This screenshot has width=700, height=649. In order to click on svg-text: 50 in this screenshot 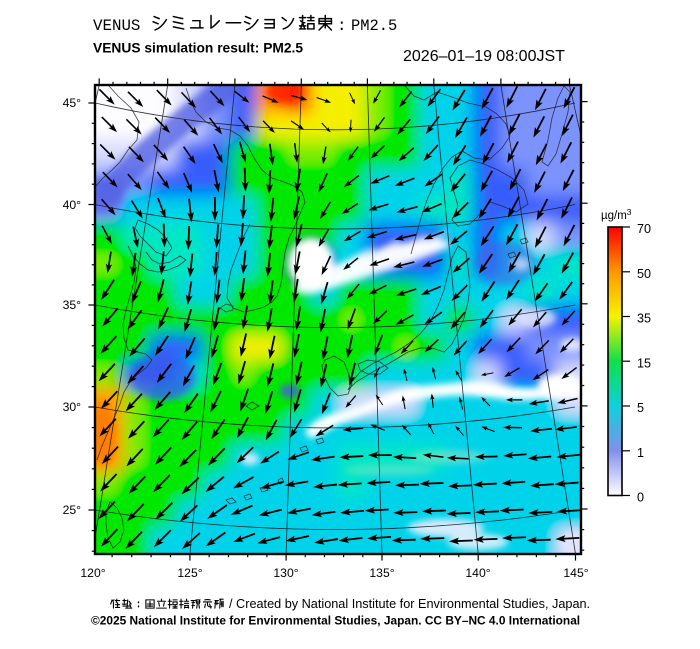, I will do `click(644, 274)`.